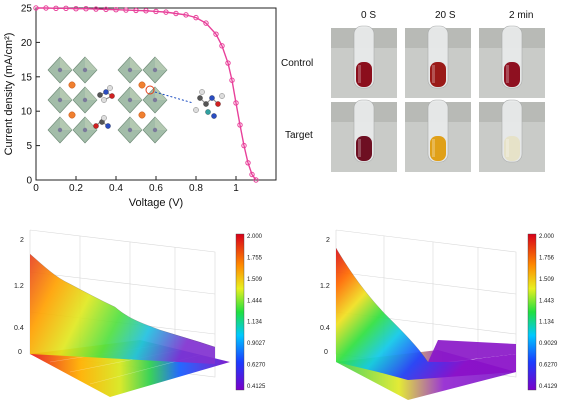 This screenshot has height=405, width=576. I want to click on y-tick-label: 5, so click(29, 146).